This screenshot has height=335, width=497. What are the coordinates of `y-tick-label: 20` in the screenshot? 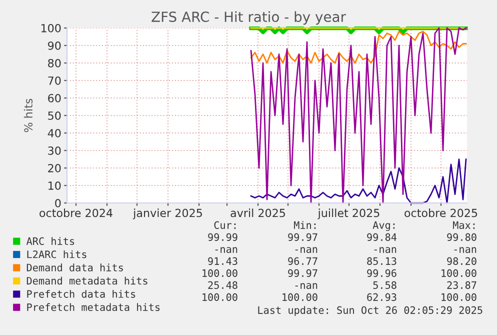 It's located at (54, 168).